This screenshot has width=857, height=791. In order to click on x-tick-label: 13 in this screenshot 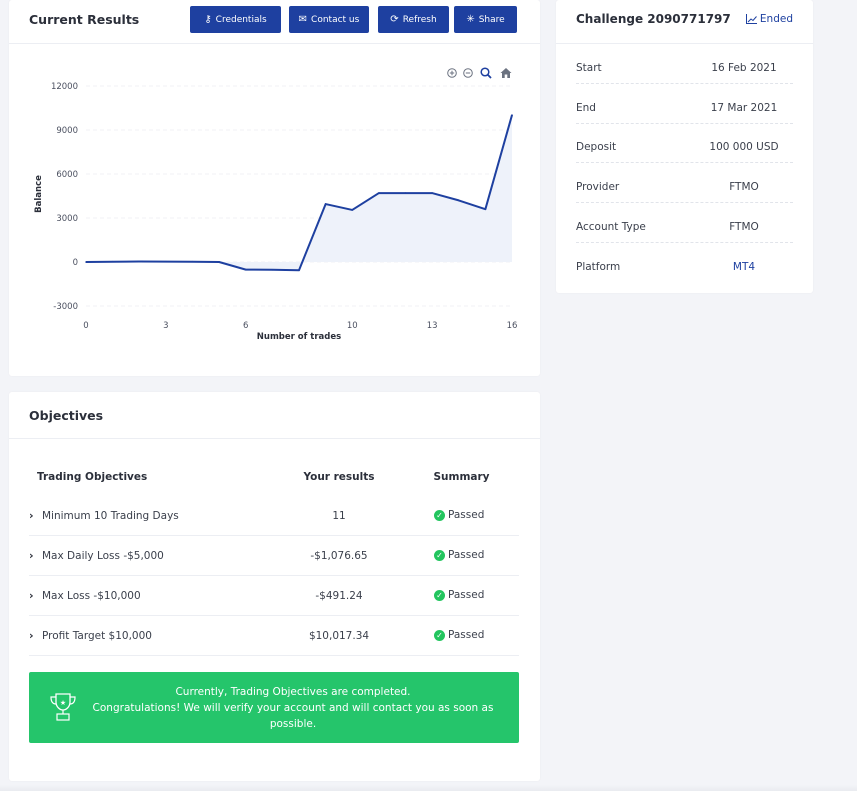, I will do `click(432, 326)`.